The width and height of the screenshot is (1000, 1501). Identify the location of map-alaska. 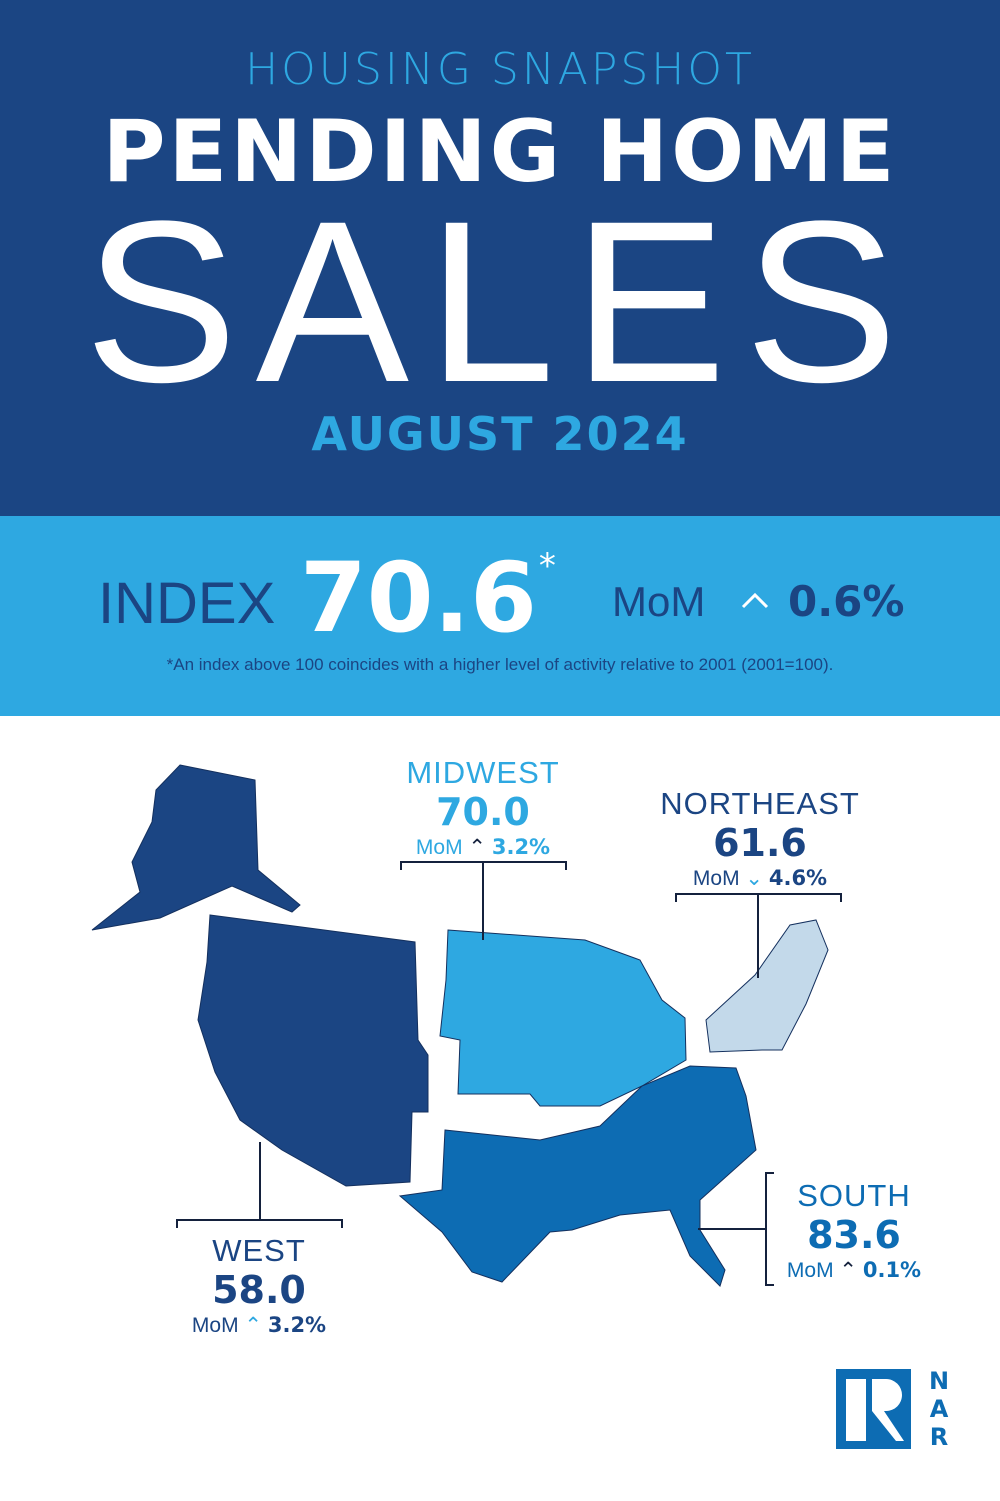
(196, 847).